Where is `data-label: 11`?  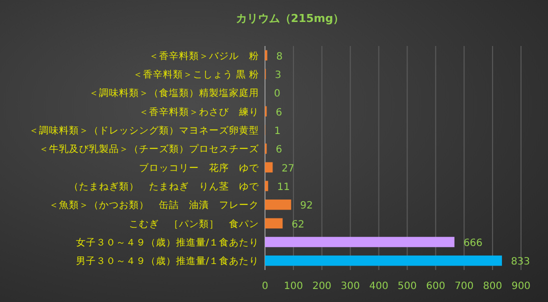 data-label: 11 is located at coordinates (283, 187).